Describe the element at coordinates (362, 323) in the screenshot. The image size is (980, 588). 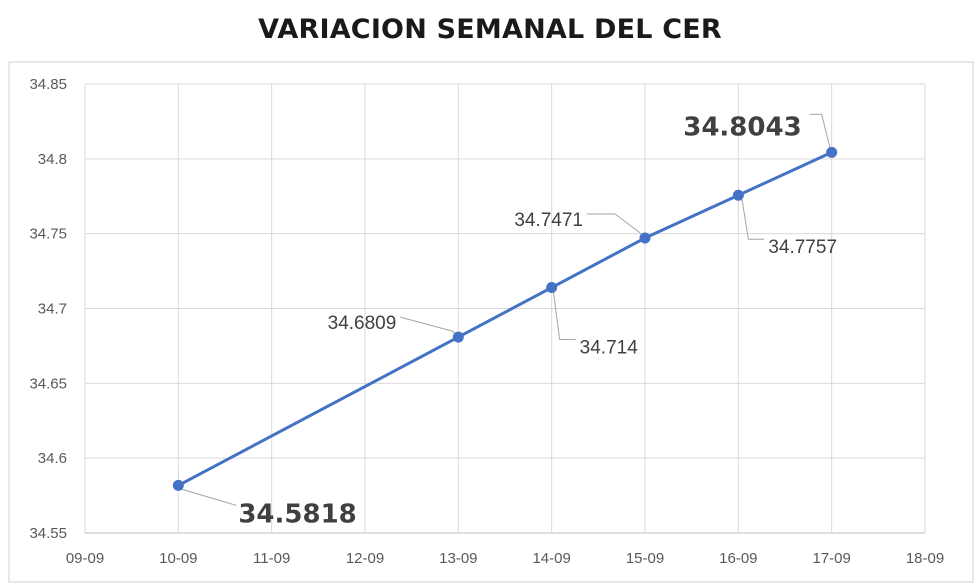
I see `data-label: 34.6809` at that location.